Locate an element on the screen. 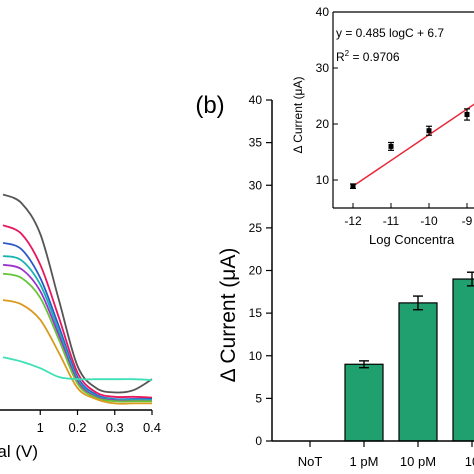  inset-fit-line is located at coordinates (413, 145).